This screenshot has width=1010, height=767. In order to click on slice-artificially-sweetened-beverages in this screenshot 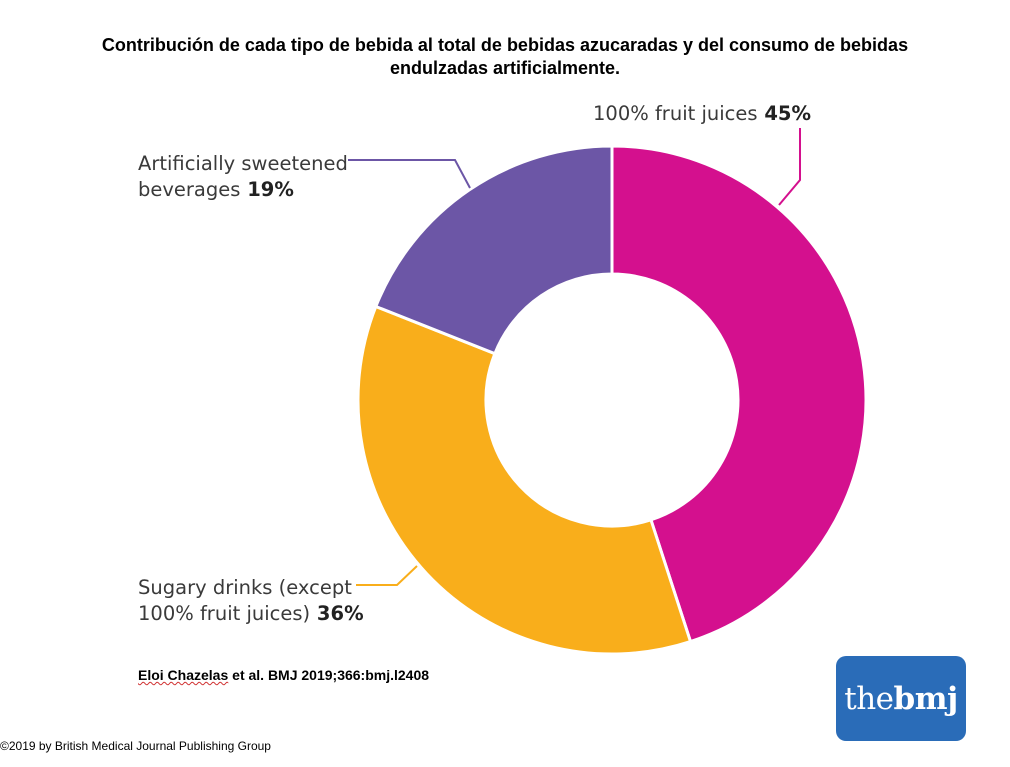, I will do `click(493, 250)`.